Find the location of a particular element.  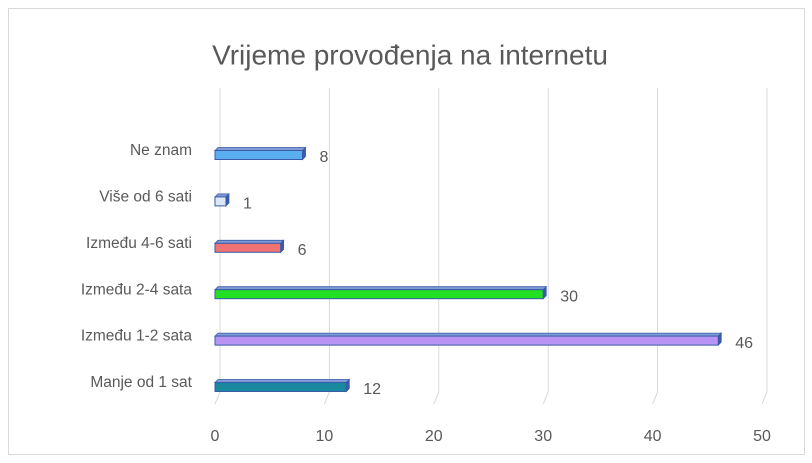

x-tick-label: 10 is located at coordinates (325, 436).